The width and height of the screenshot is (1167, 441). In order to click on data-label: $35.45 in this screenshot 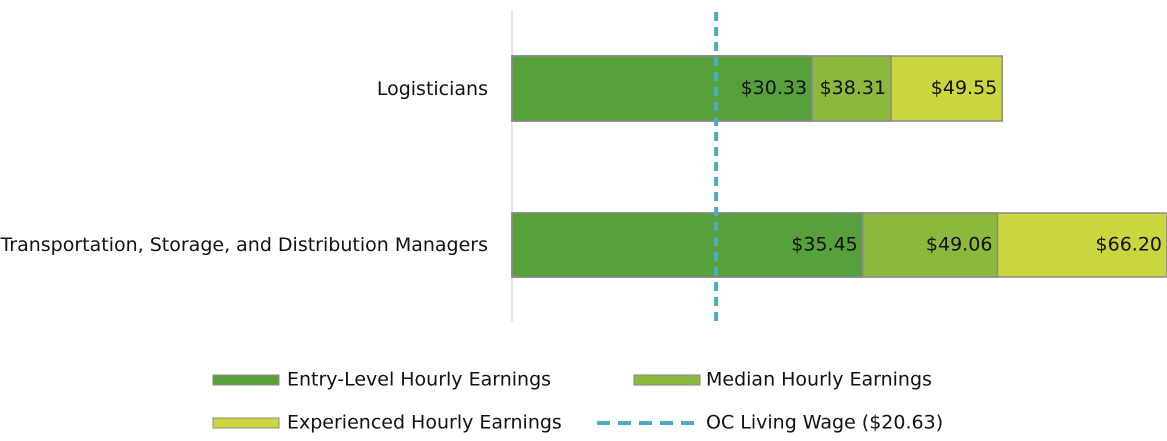, I will do `click(824, 245)`.